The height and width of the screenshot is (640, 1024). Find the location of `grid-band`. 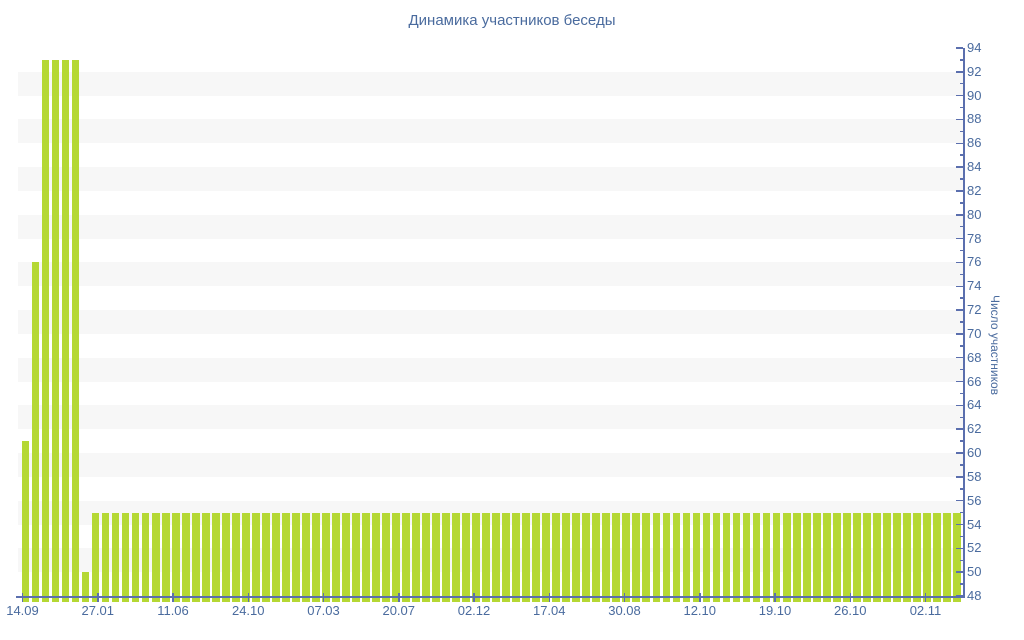

grid-band is located at coordinates (490, 560).